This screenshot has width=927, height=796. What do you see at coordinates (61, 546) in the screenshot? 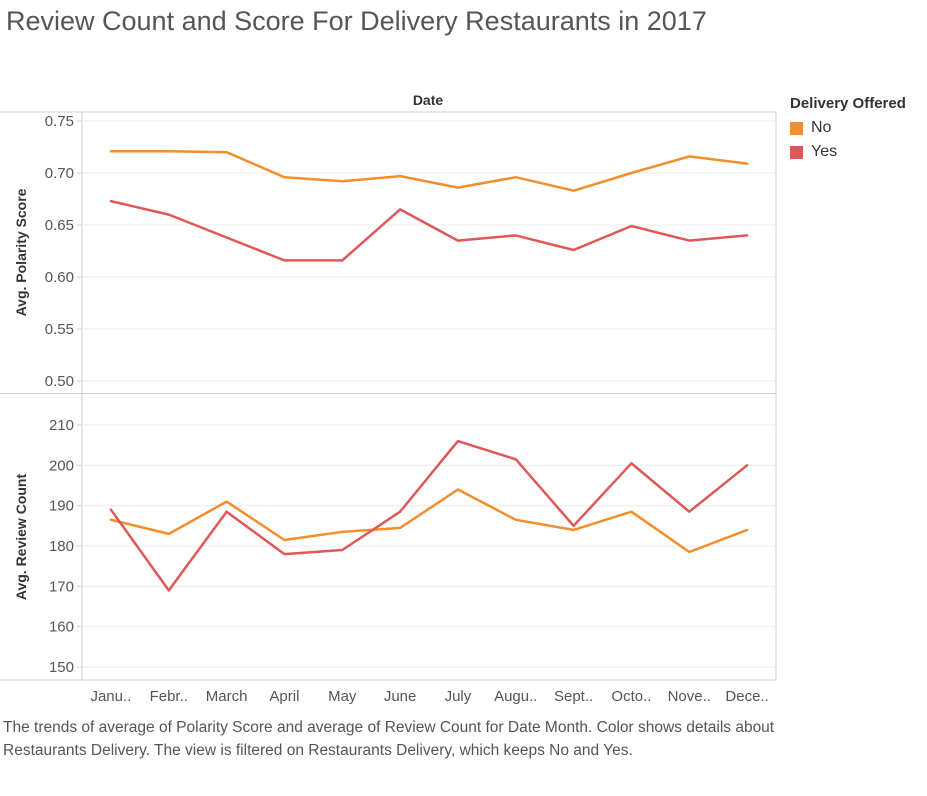
I see `y-tick-label: 180` at bounding box center [61, 546].